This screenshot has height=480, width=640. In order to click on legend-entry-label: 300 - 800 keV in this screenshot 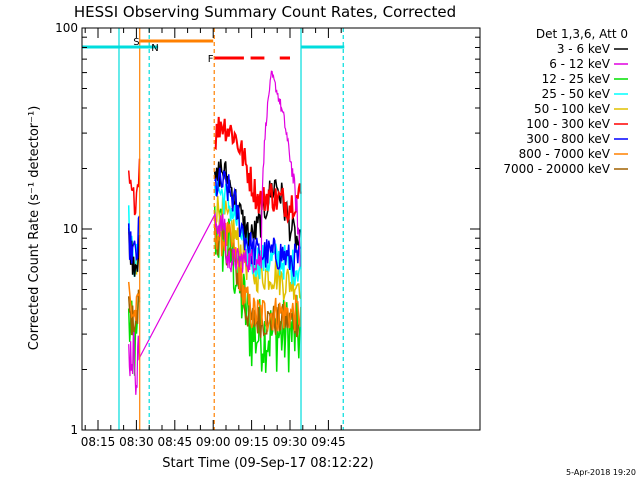, I will do `click(568, 139)`.